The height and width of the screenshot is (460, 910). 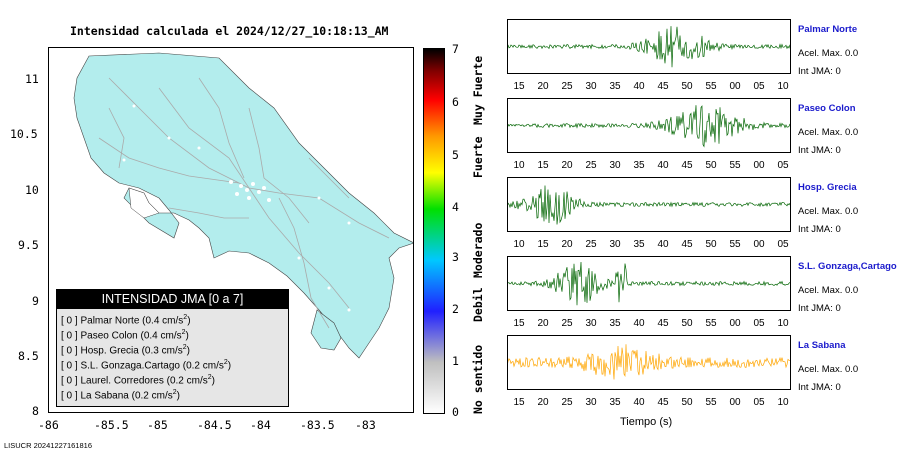 What do you see at coordinates (711, 86) in the screenshot?
I see `time-tick-label: 55` at bounding box center [711, 86].